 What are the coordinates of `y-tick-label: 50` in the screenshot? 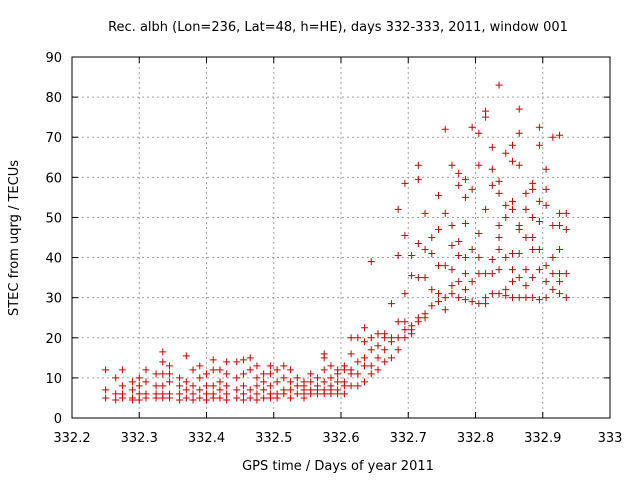 It's located at (53, 218).